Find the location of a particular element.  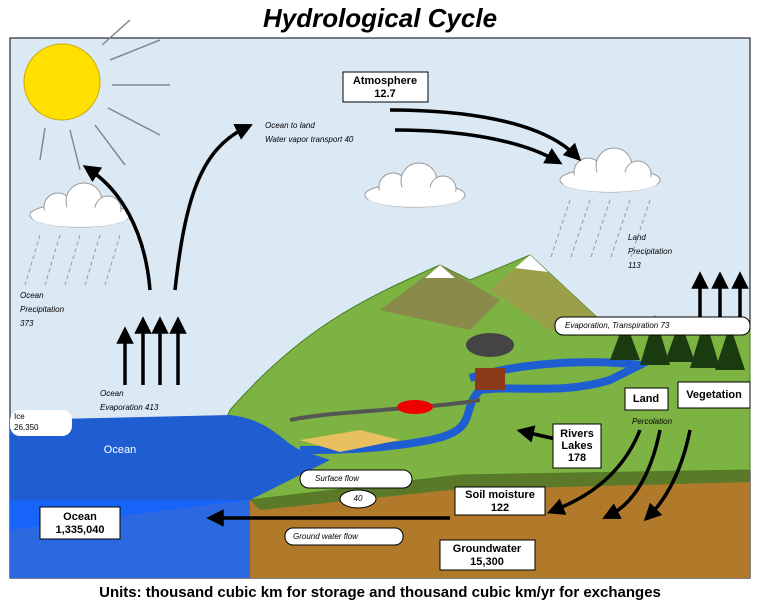

label: Rivers is located at coordinates (577, 434).